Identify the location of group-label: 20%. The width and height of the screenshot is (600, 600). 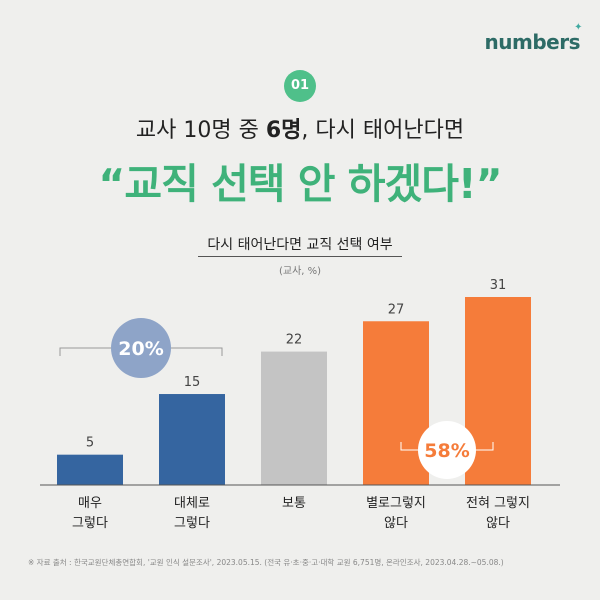
(140, 349).